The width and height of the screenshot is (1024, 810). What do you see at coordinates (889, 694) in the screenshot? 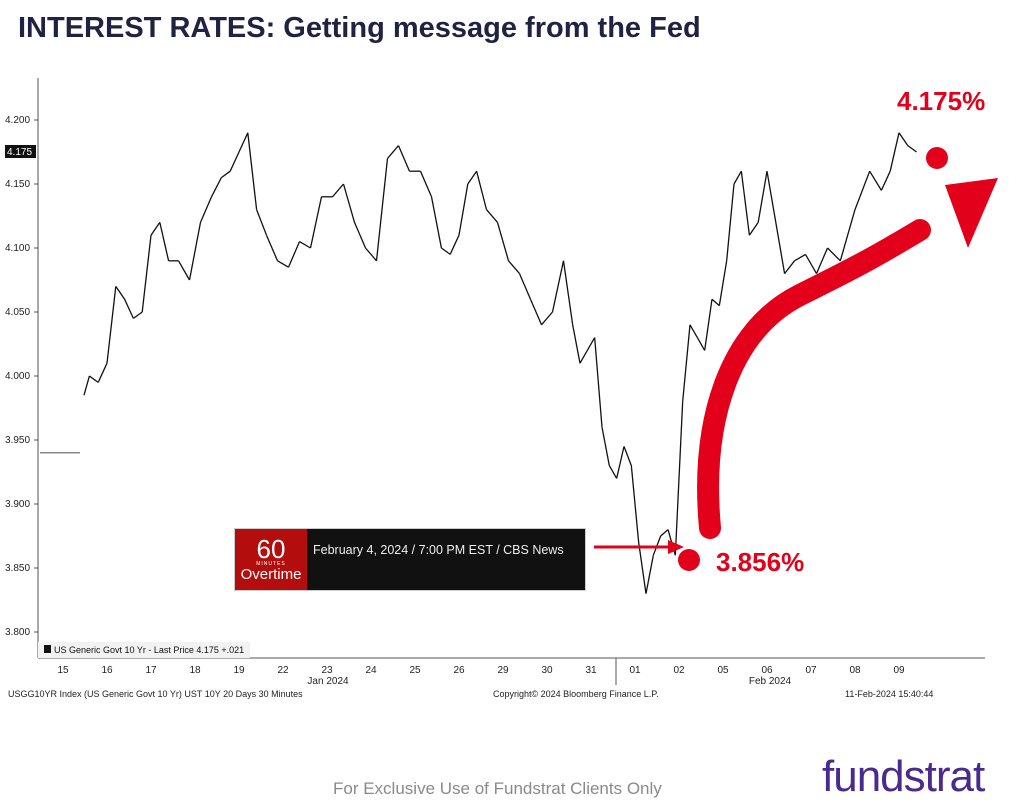
I see `timestamp: 11-Feb-2024 15:40:44` at bounding box center [889, 694].